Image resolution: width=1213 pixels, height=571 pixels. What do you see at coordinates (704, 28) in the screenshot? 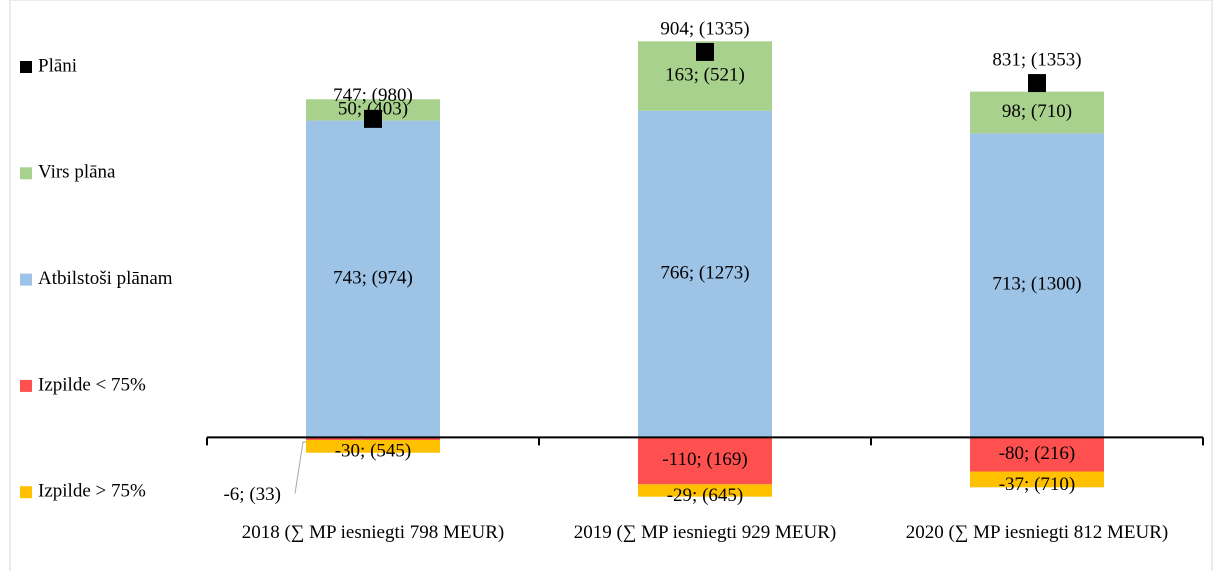
I see `data-label: 904; (1335)` at bounding box center [704, 28].